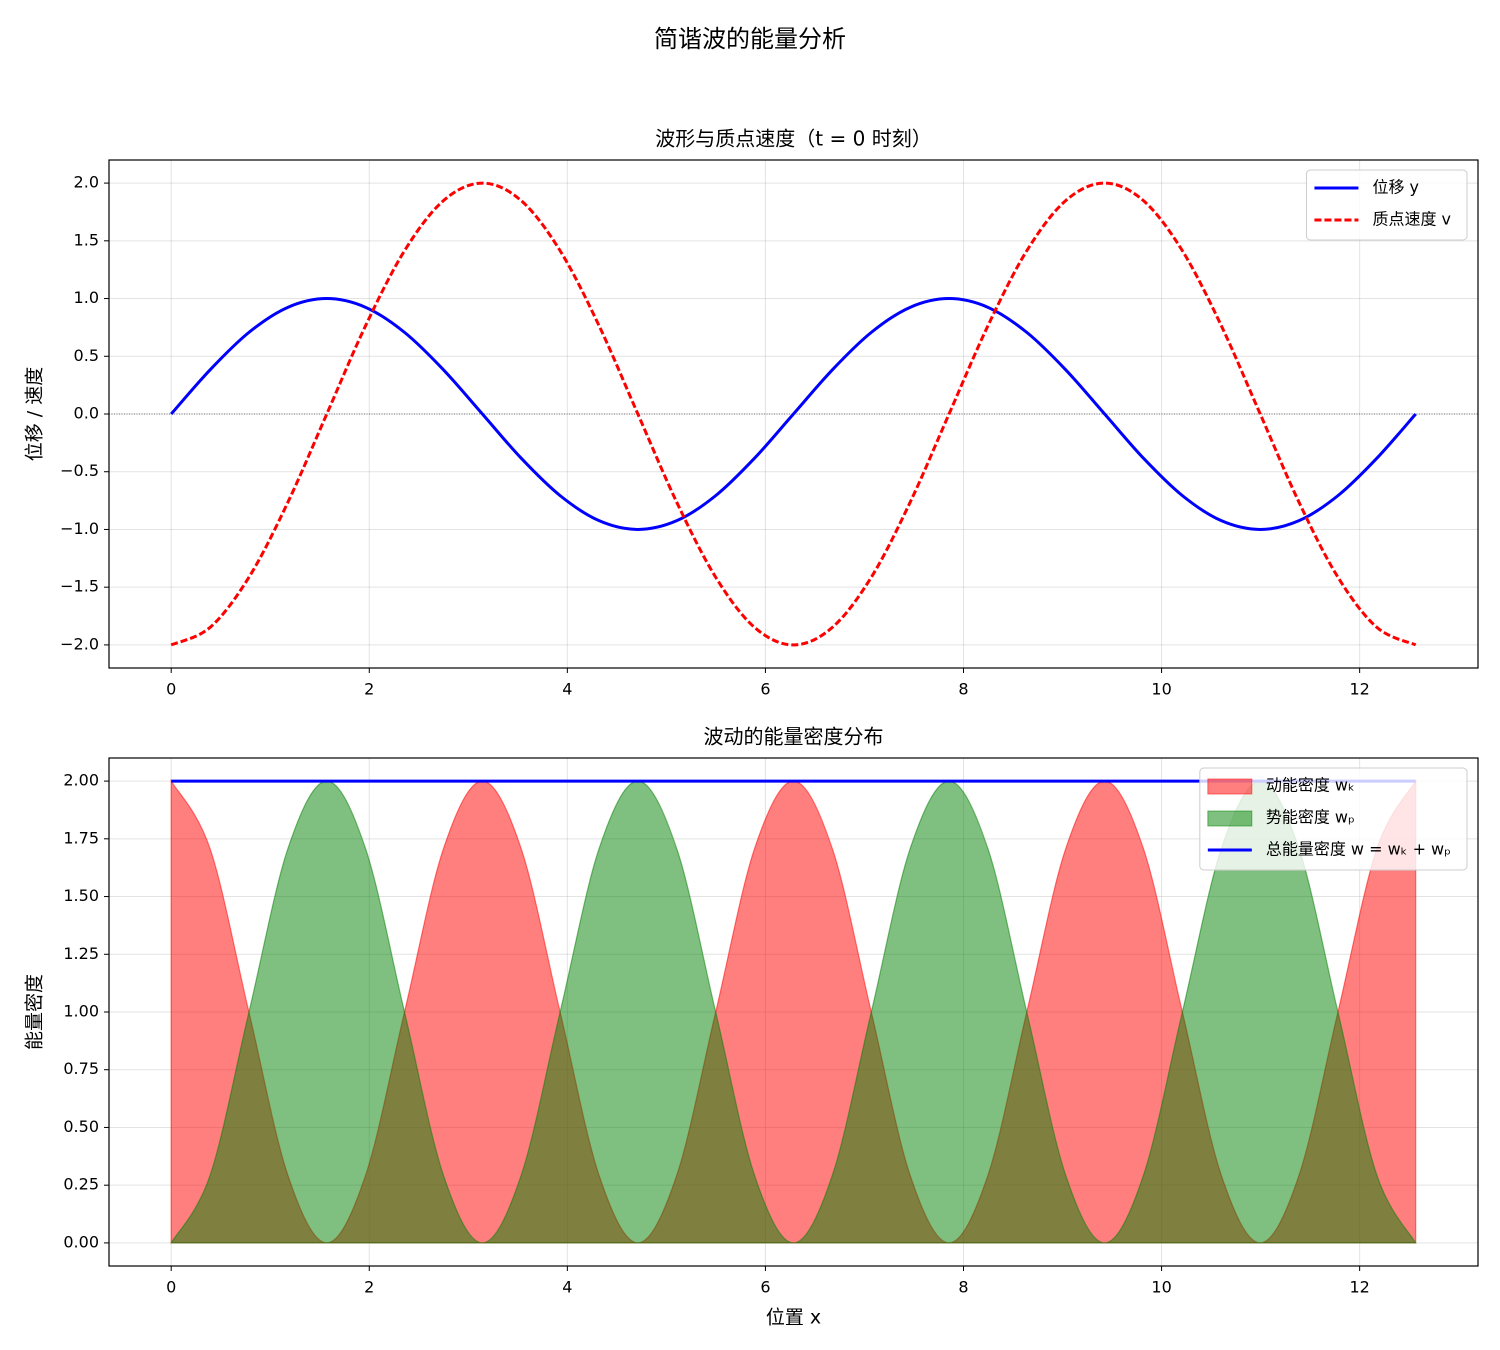 Image resolution: width=1500 pixels, height=1350 pixels. I want to click on y-tick-label: 1.00, so click(81, 1011).